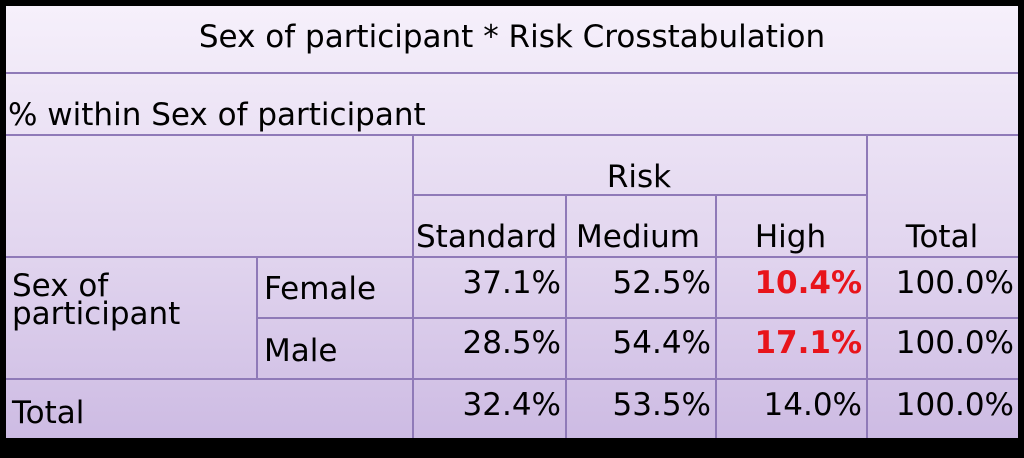  I want to click on table-cell: 28.5%, so click(511, 343).